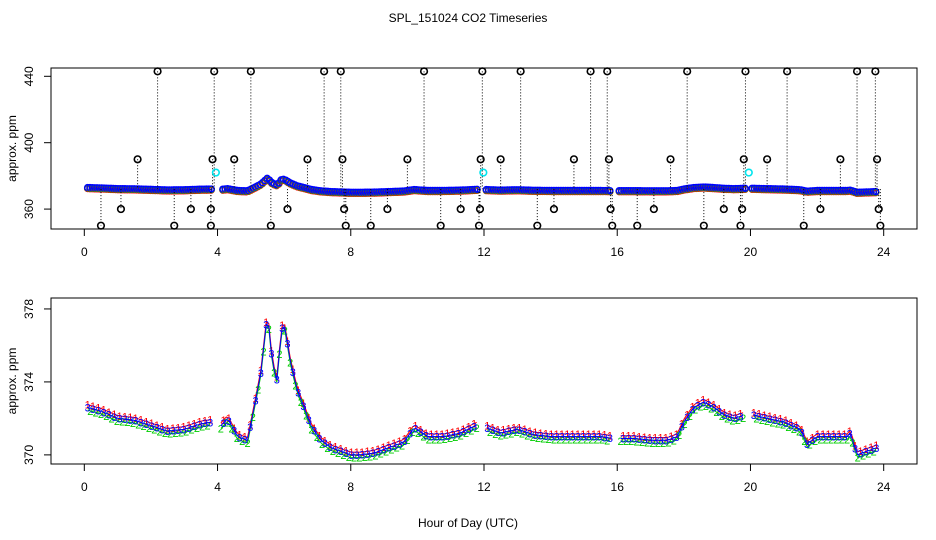  I want to click on x-tick-label: 12, so click(484, 487).